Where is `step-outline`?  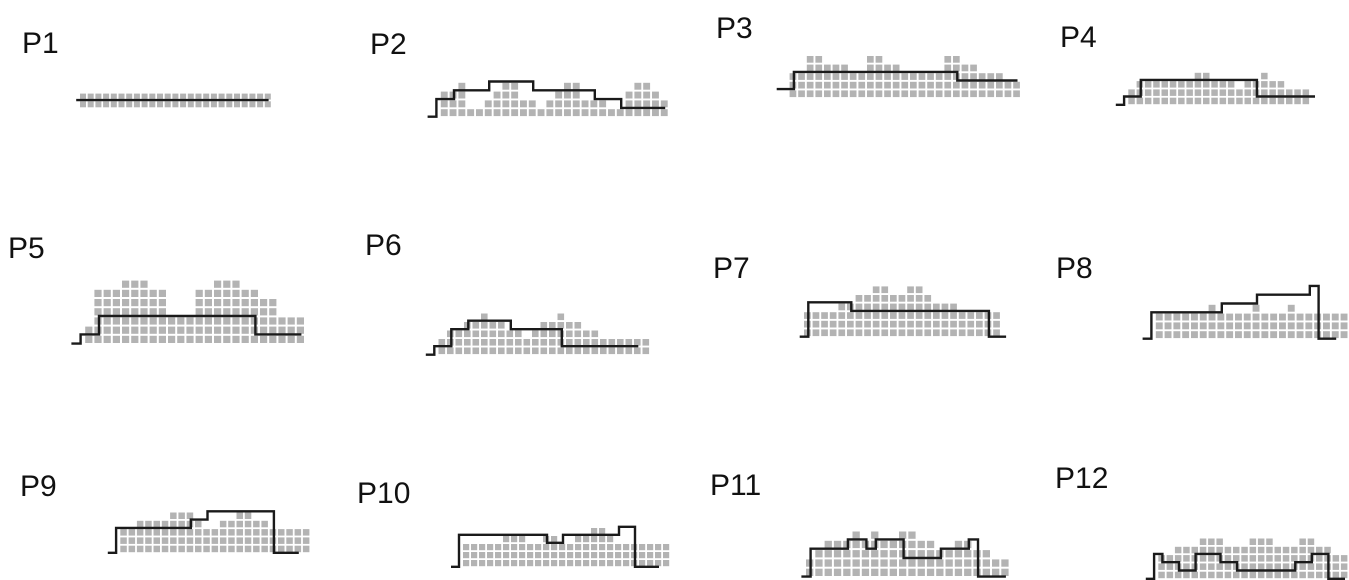 step-outline is located at coordinates (903, 558).